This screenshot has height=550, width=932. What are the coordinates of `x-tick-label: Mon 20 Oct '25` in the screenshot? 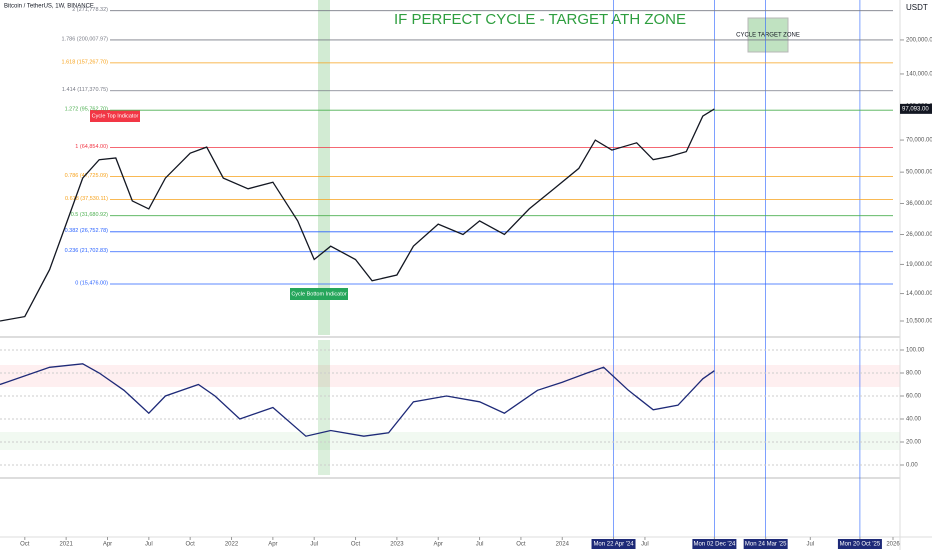 It's located at (860, 545).